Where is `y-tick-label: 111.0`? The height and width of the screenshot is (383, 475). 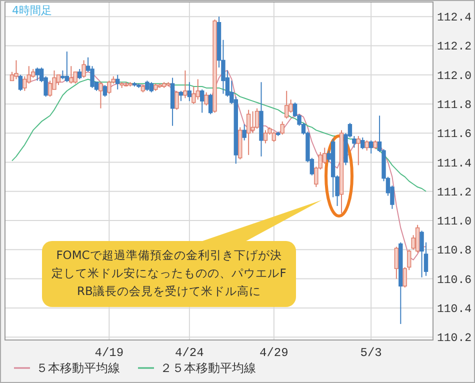
y-tick-label: 111.0 is located at coordinates (454, 222).